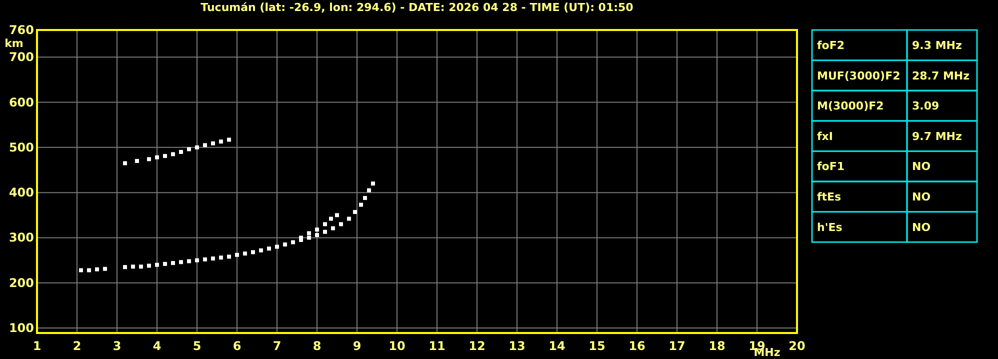 Image resolution: width=998 pixels, height=359 pixels. I want to click on y-tick-label: 500, so click(21, 147).